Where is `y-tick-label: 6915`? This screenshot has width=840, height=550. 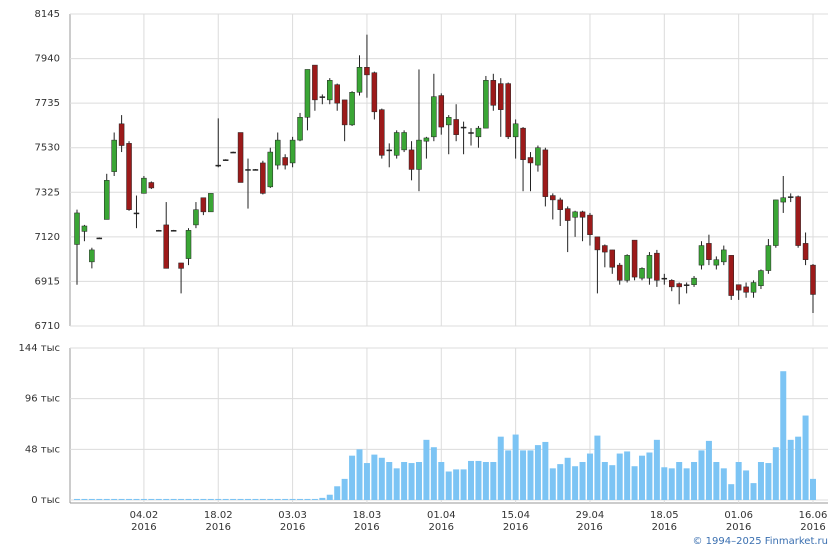 y-tick-label: 6915 is located at coordinates (47, 281).